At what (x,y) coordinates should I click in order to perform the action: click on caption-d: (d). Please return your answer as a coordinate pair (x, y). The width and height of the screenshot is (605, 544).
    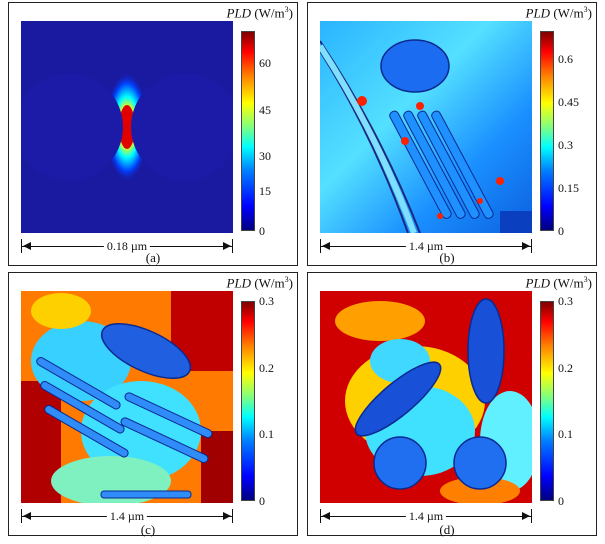
    Looking at the image, I should click on (447, 529).